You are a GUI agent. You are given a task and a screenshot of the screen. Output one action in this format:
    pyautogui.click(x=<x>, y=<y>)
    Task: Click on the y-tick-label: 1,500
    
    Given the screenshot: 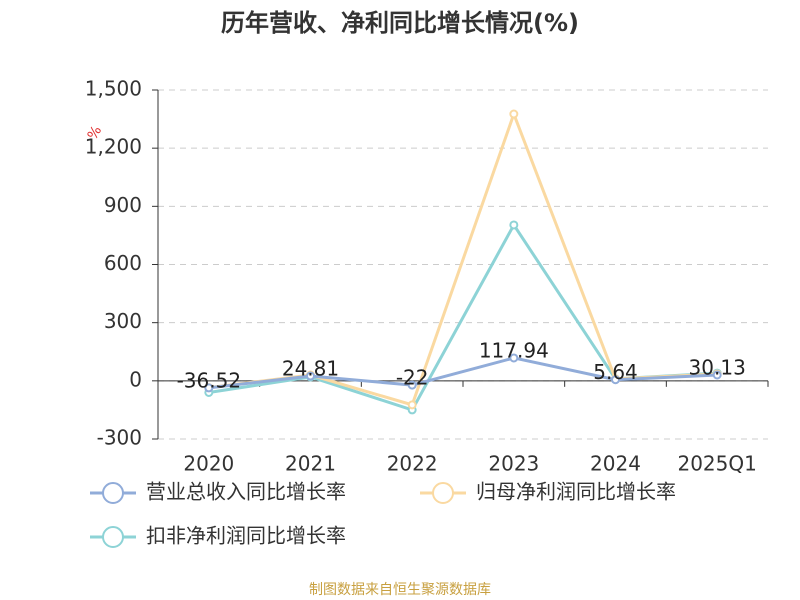 What is the action you would take?
    pyautogui.click(x=113, y=89)
    